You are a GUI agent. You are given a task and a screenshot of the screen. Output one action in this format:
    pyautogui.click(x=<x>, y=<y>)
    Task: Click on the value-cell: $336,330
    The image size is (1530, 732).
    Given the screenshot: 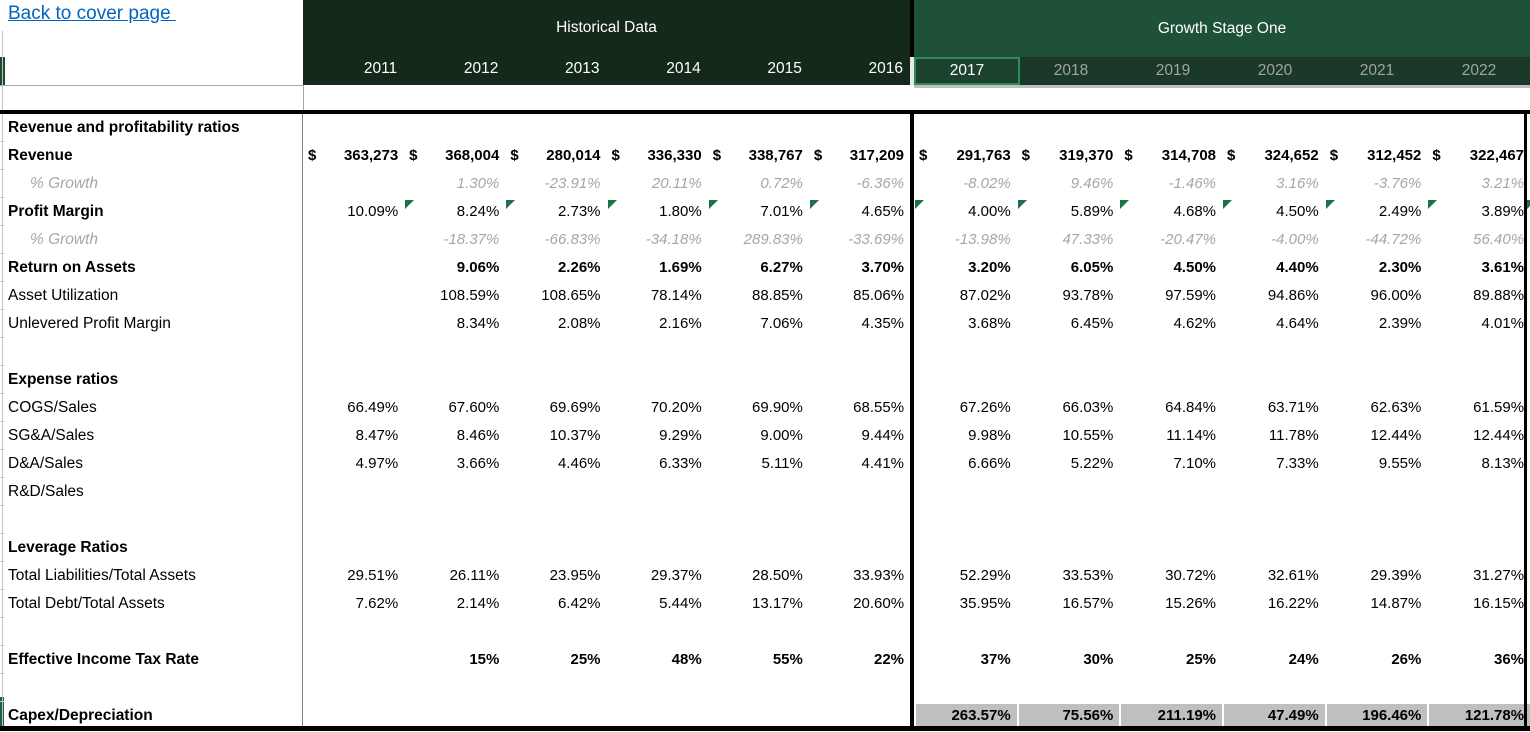 What is the action you would take?
    pyautogui.click(x=657, y=156)
    